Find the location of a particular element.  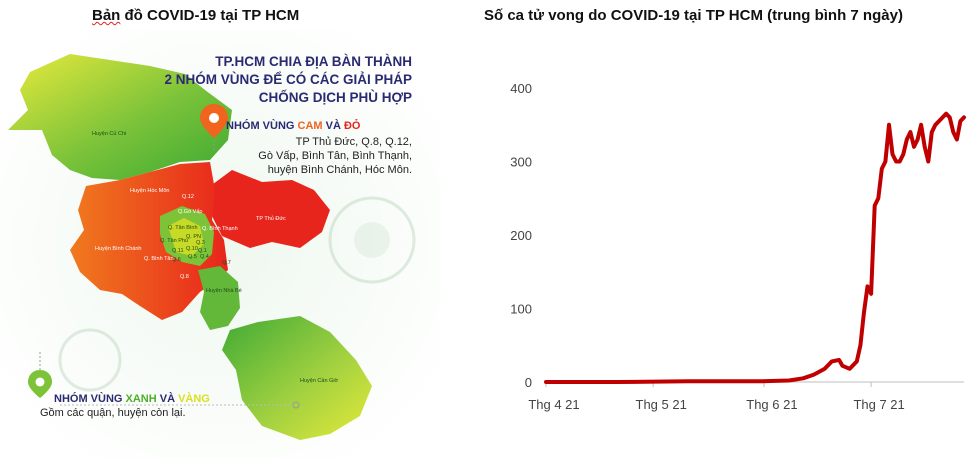

label-cu-chi: Huyện Củ Chi is located at coordinates (109, 133).